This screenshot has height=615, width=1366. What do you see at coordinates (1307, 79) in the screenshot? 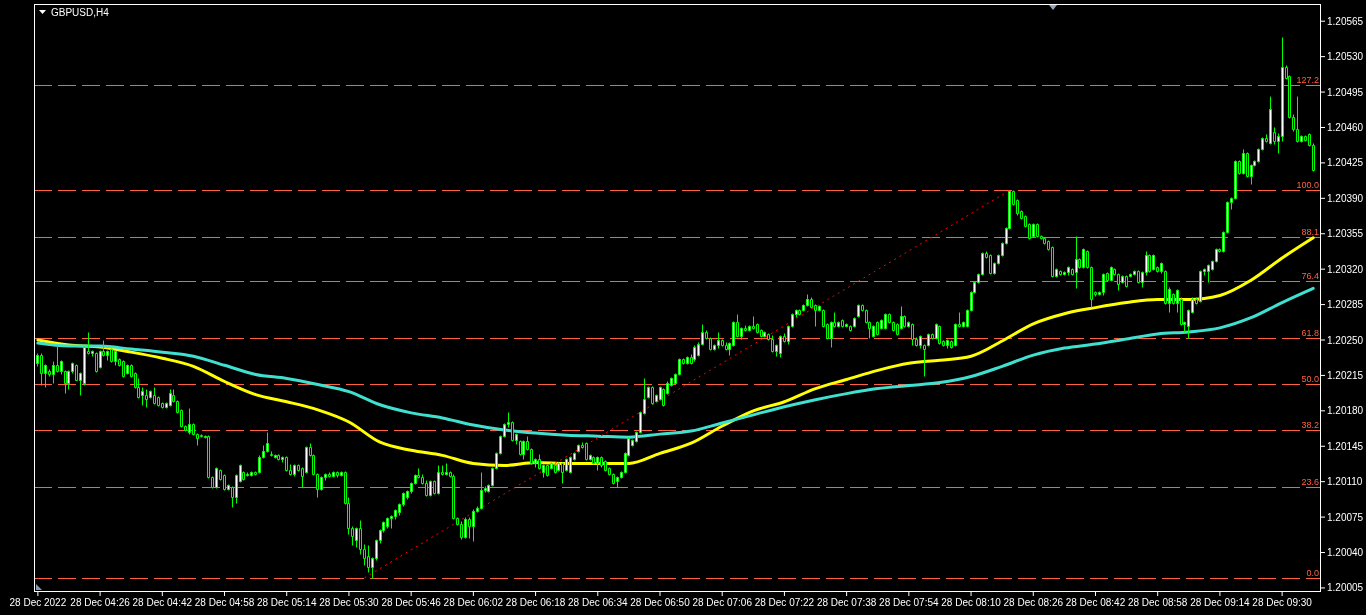
I see `annotation: 127.2` at bounding box center [1307, 79].